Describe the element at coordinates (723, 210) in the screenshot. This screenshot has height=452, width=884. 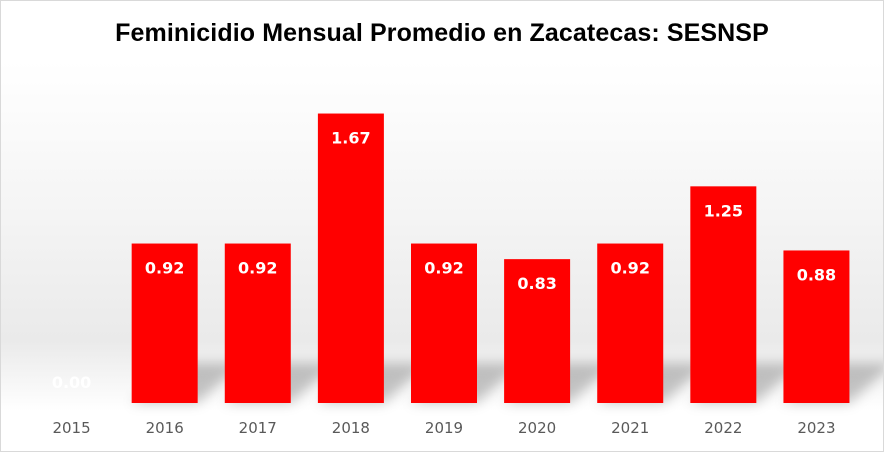
I see `data-label: 1.25` at that location.